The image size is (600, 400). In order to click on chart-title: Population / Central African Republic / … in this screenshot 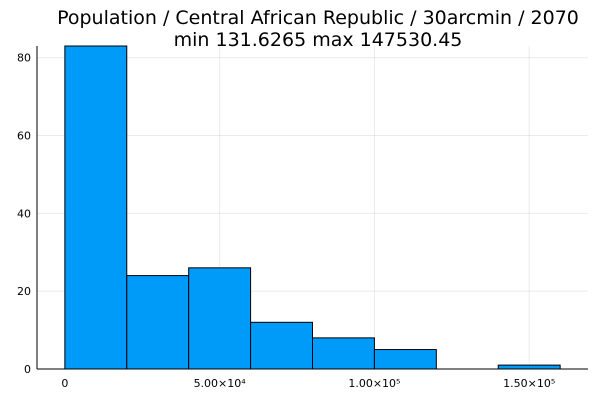, I will do `click(318, 18)`.